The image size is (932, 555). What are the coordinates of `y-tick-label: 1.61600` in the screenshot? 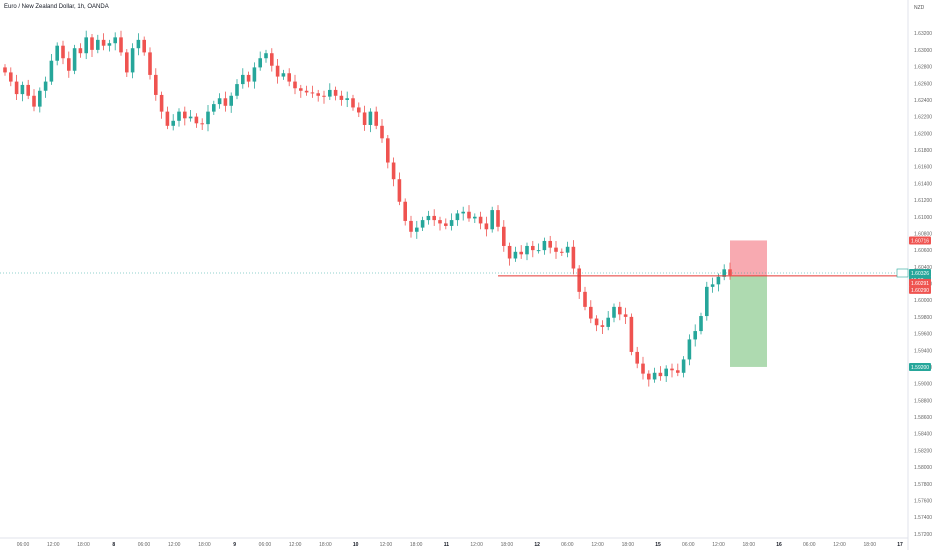 It's located at (923, 168).